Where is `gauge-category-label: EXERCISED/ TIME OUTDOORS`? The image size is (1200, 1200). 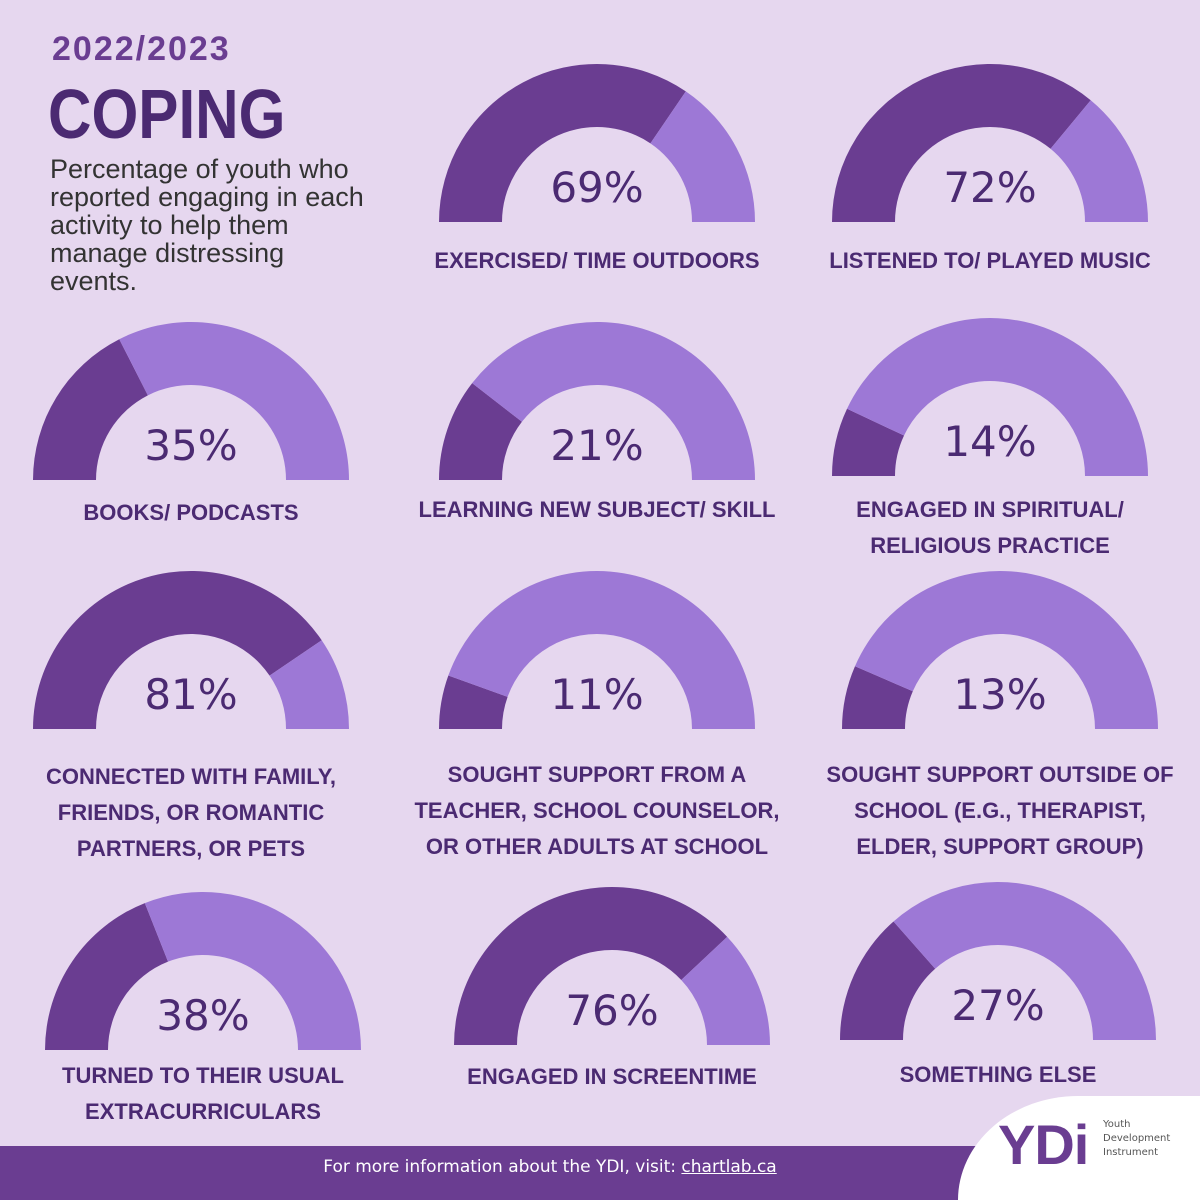 gauge-category-label: EXERCISED/ TIME OUTDOORS is located at coordinates (596, 260).